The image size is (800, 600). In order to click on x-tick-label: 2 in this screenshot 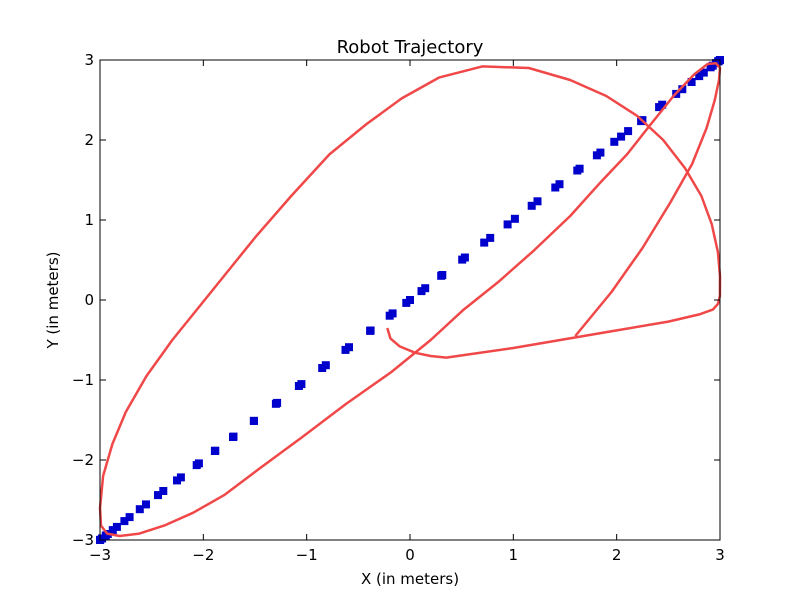, I will do `click(617, 555)`.